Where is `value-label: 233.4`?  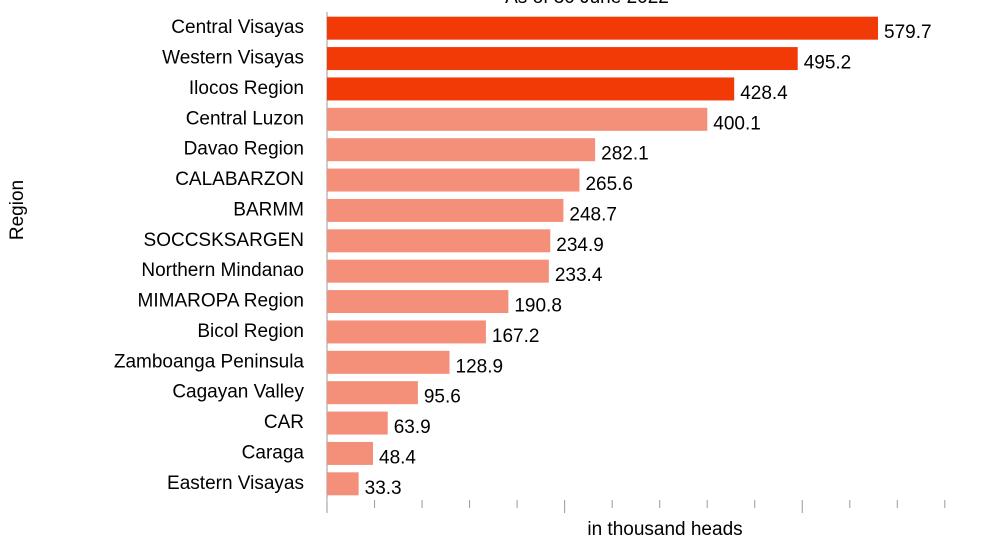 value-label: 233.4 is located at coordinates (579, 275).